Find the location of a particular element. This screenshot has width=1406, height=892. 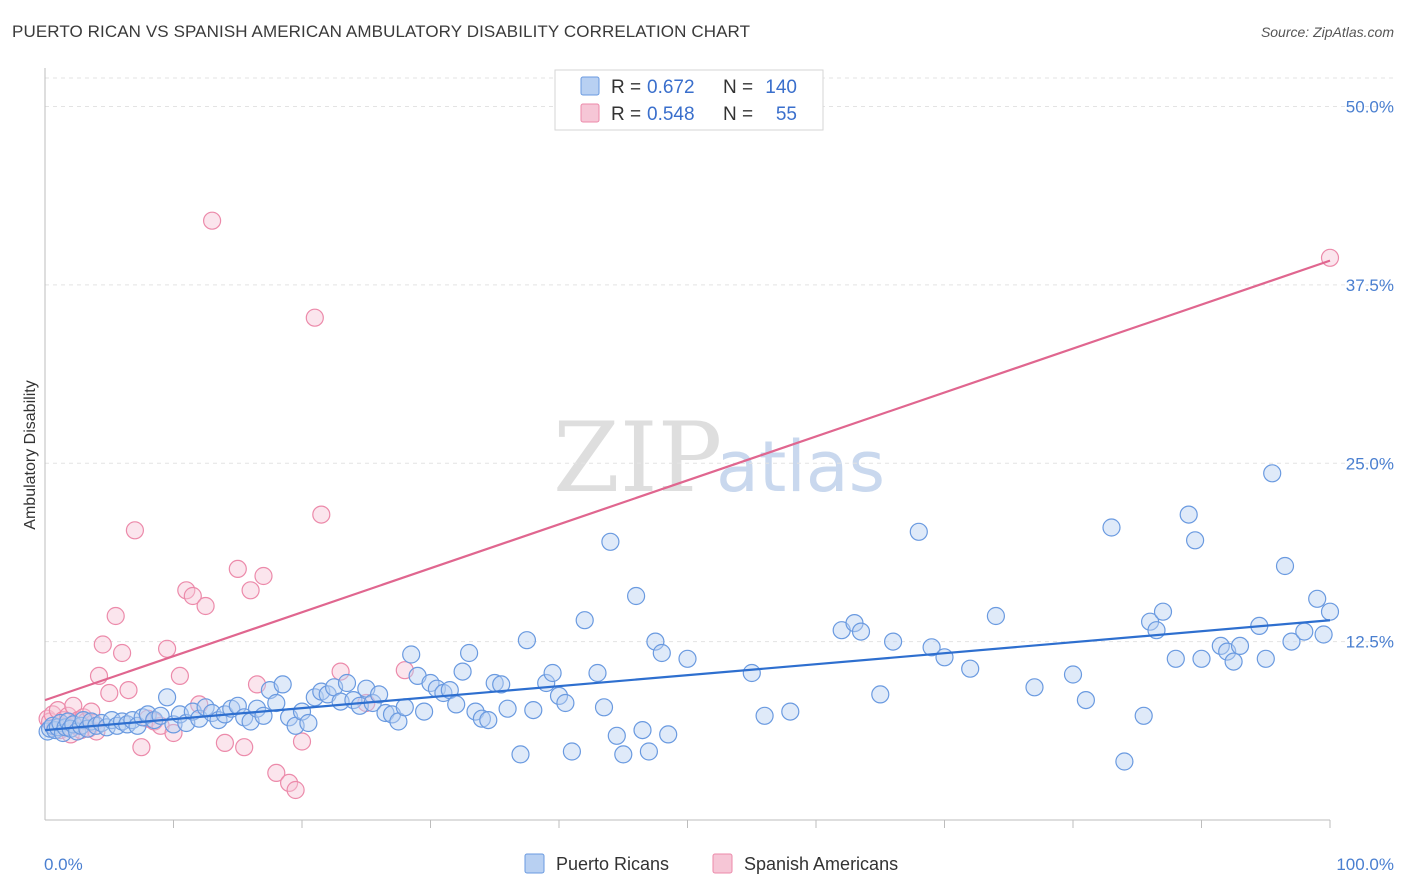

y-axis-label: Ambulatory Disability is located at coordinates (30, 454).